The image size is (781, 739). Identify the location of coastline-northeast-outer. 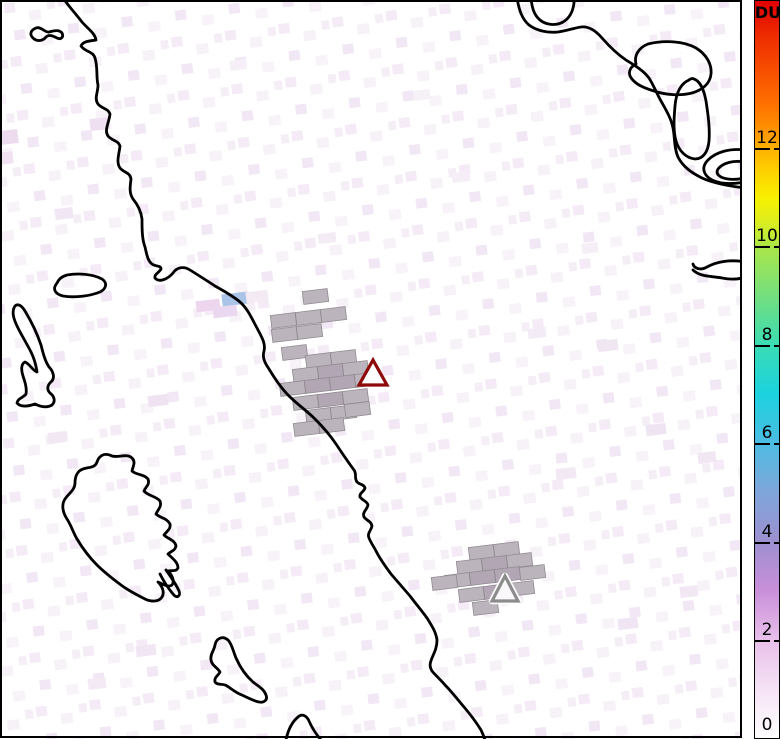
(628, 95).